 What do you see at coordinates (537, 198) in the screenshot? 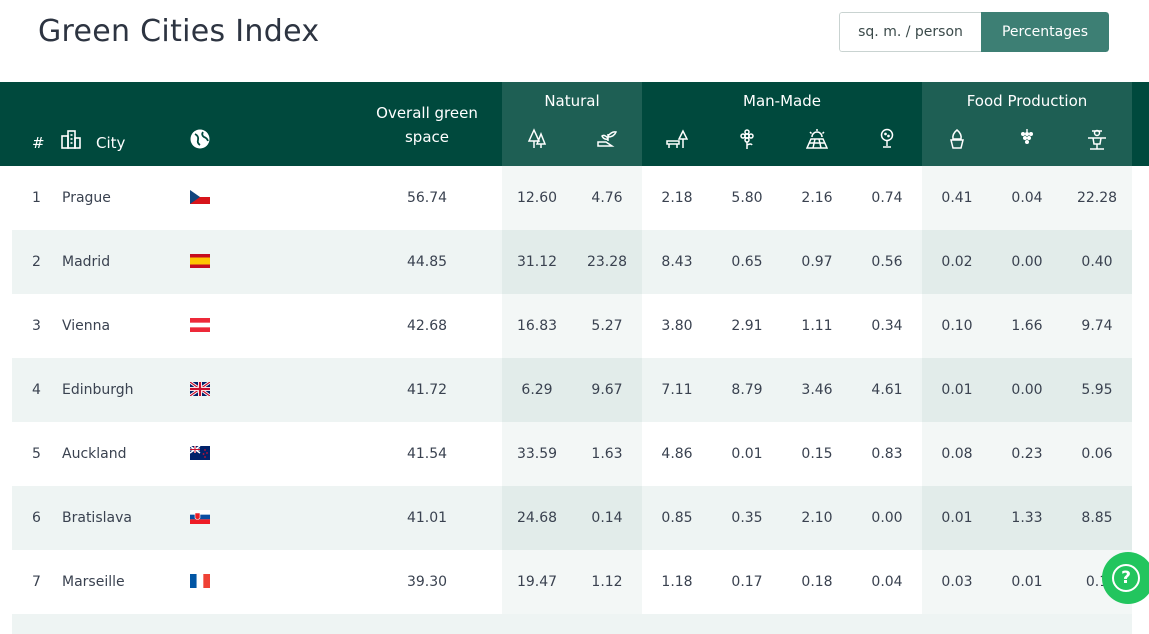
I see `value-cell: 12.60` at bounding box center [537, 198].